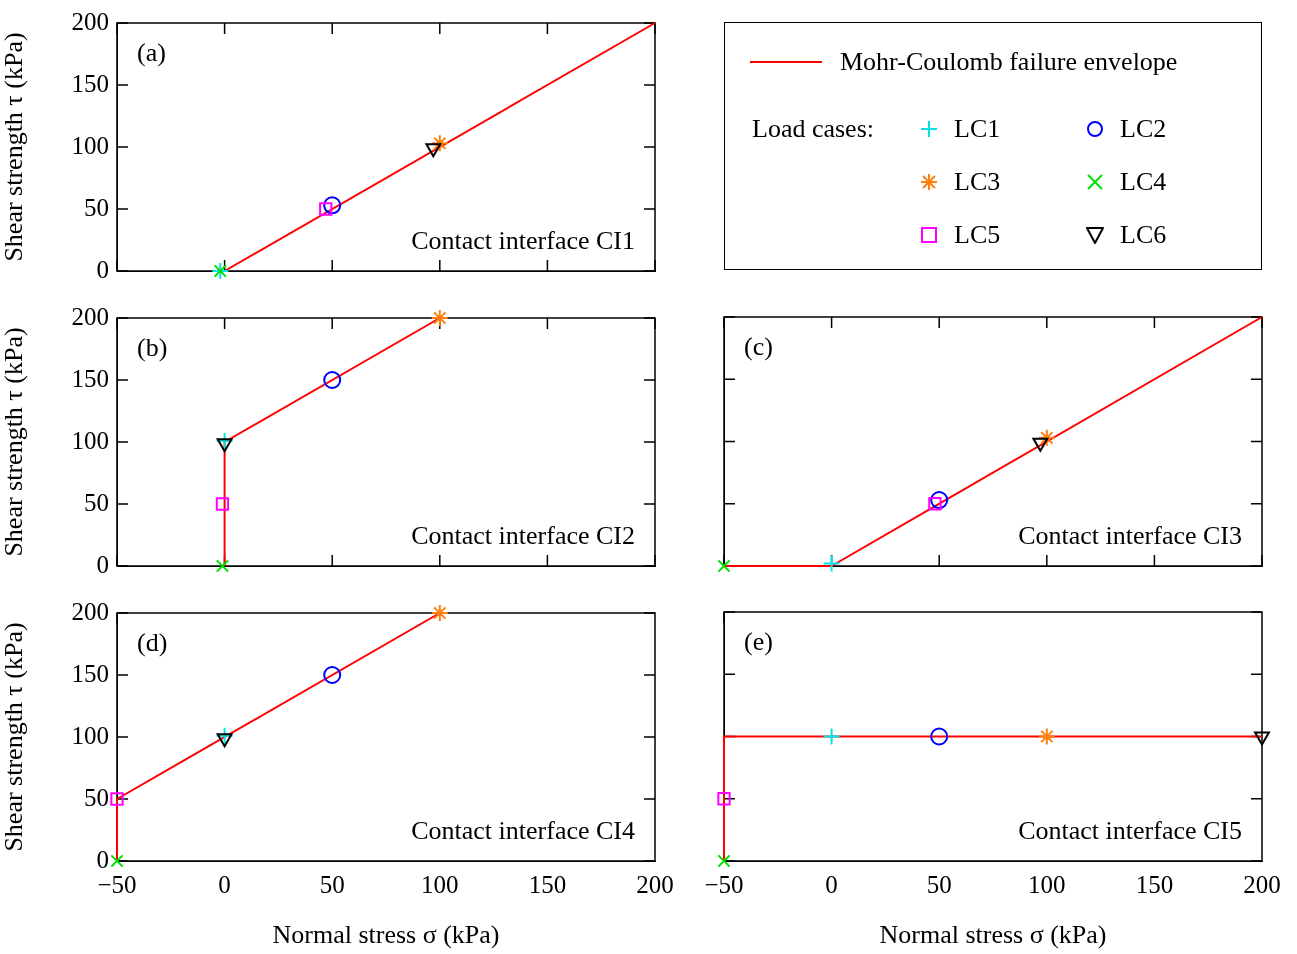 This screenshot has width=1297, height=954. Describe the element at coordinates (758, 641) in the screenshot. I see `annotation: (e)` at that location.